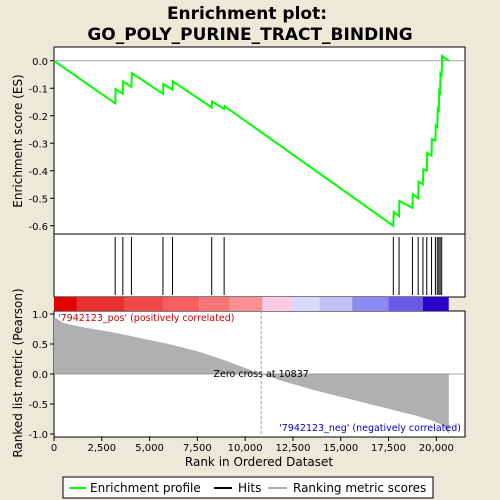 The width and height of the screenshot is (500, 500). I want to click on es-axis-label: Enrichment score (ES), so click(18, 140).